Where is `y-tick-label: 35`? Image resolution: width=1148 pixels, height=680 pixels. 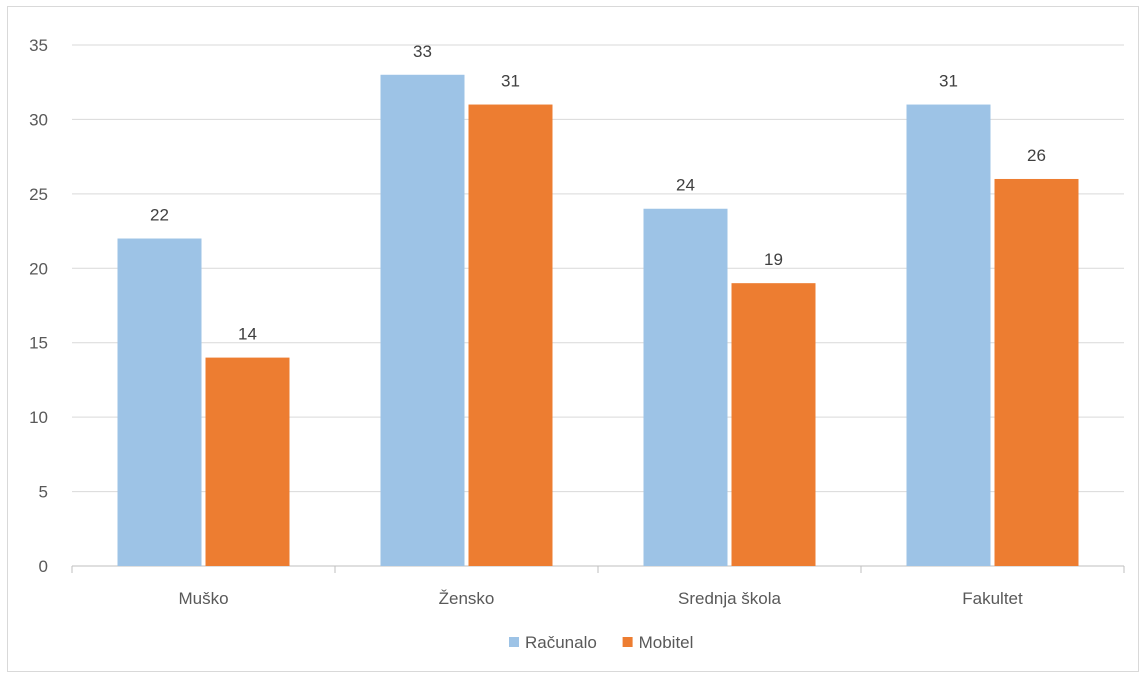
y-tick-label: 35 is located at coordinates (38, 45).